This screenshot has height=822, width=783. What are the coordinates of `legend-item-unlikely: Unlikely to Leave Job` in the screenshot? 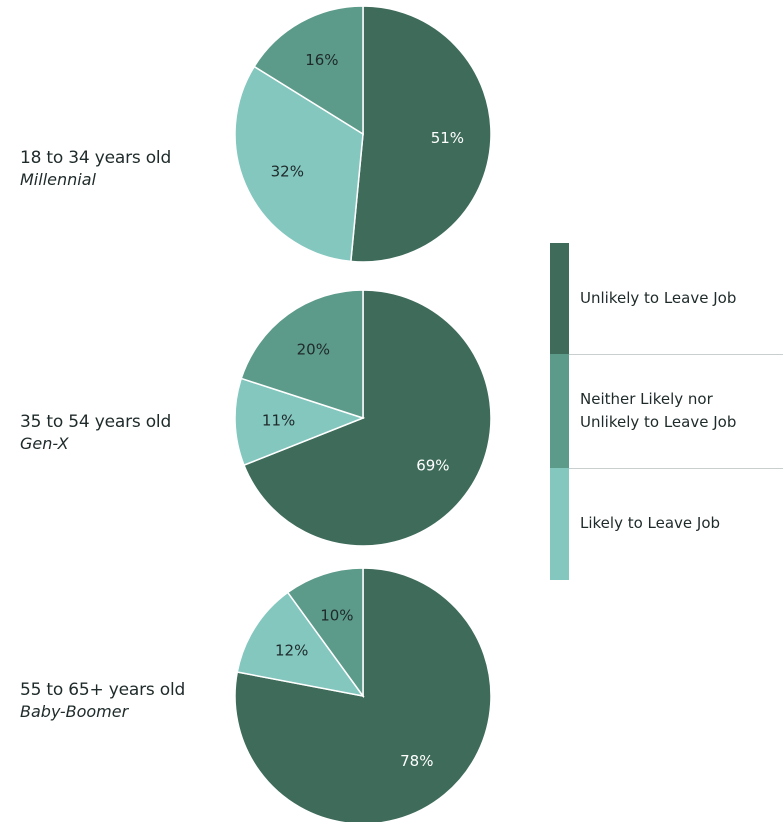 It's located at (666, 298).